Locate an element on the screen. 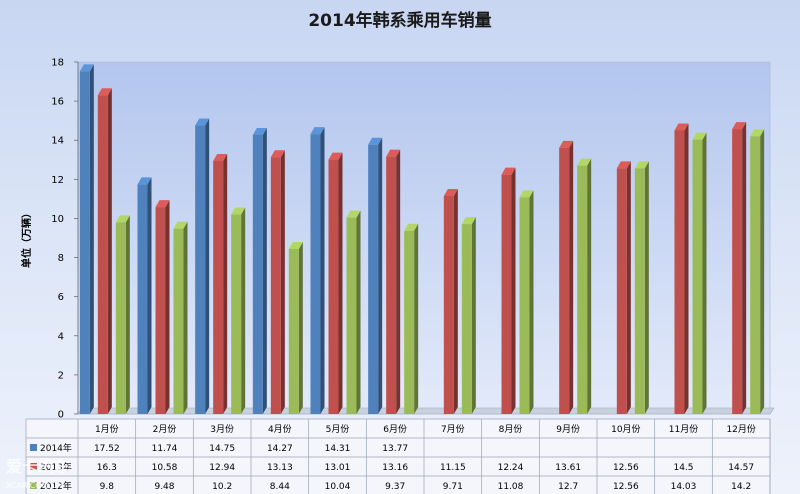 The width and height of the screenshot is (800, 494). watermark-logo: 爱卡汽车 XCAR.COM.CN is located at coordinates (38, 473).